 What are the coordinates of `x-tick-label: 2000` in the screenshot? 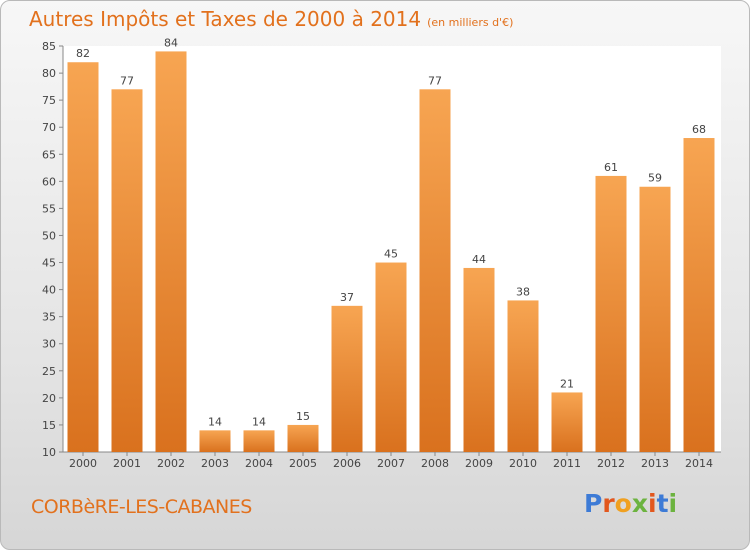 It's located at (83, 463).